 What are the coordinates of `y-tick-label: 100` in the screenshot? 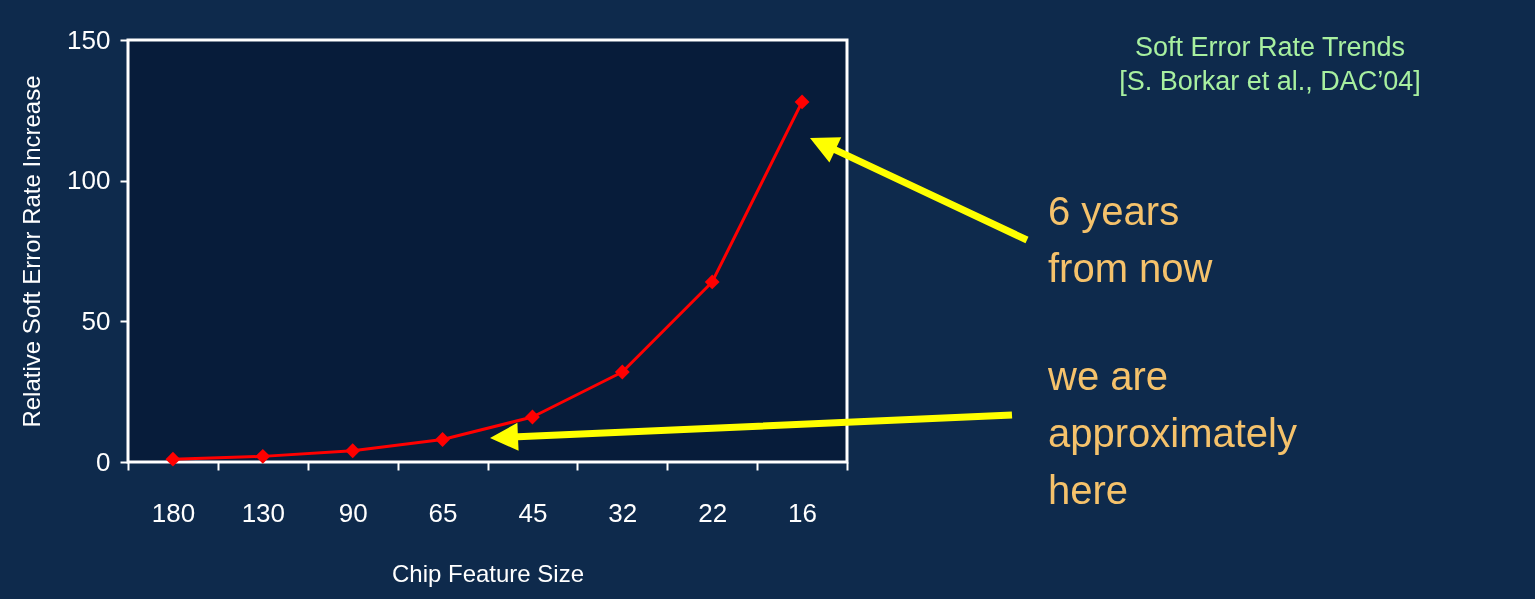 It's located at (89, 180).